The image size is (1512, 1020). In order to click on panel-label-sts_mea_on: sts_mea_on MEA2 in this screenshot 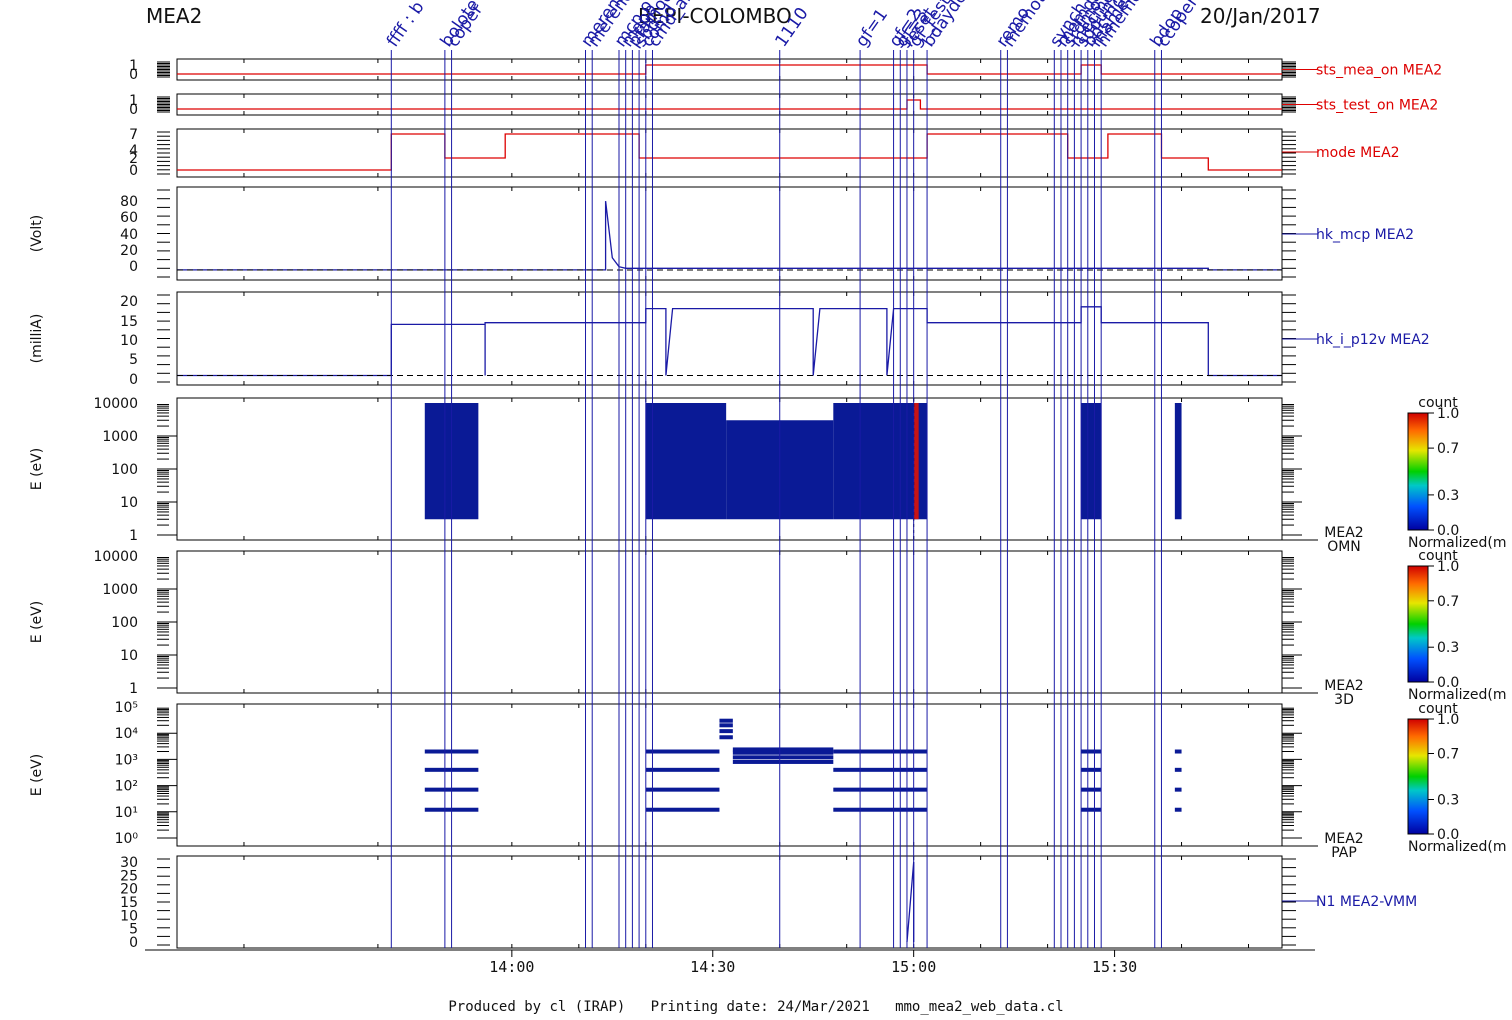, I will do `click(1379, 71)`.